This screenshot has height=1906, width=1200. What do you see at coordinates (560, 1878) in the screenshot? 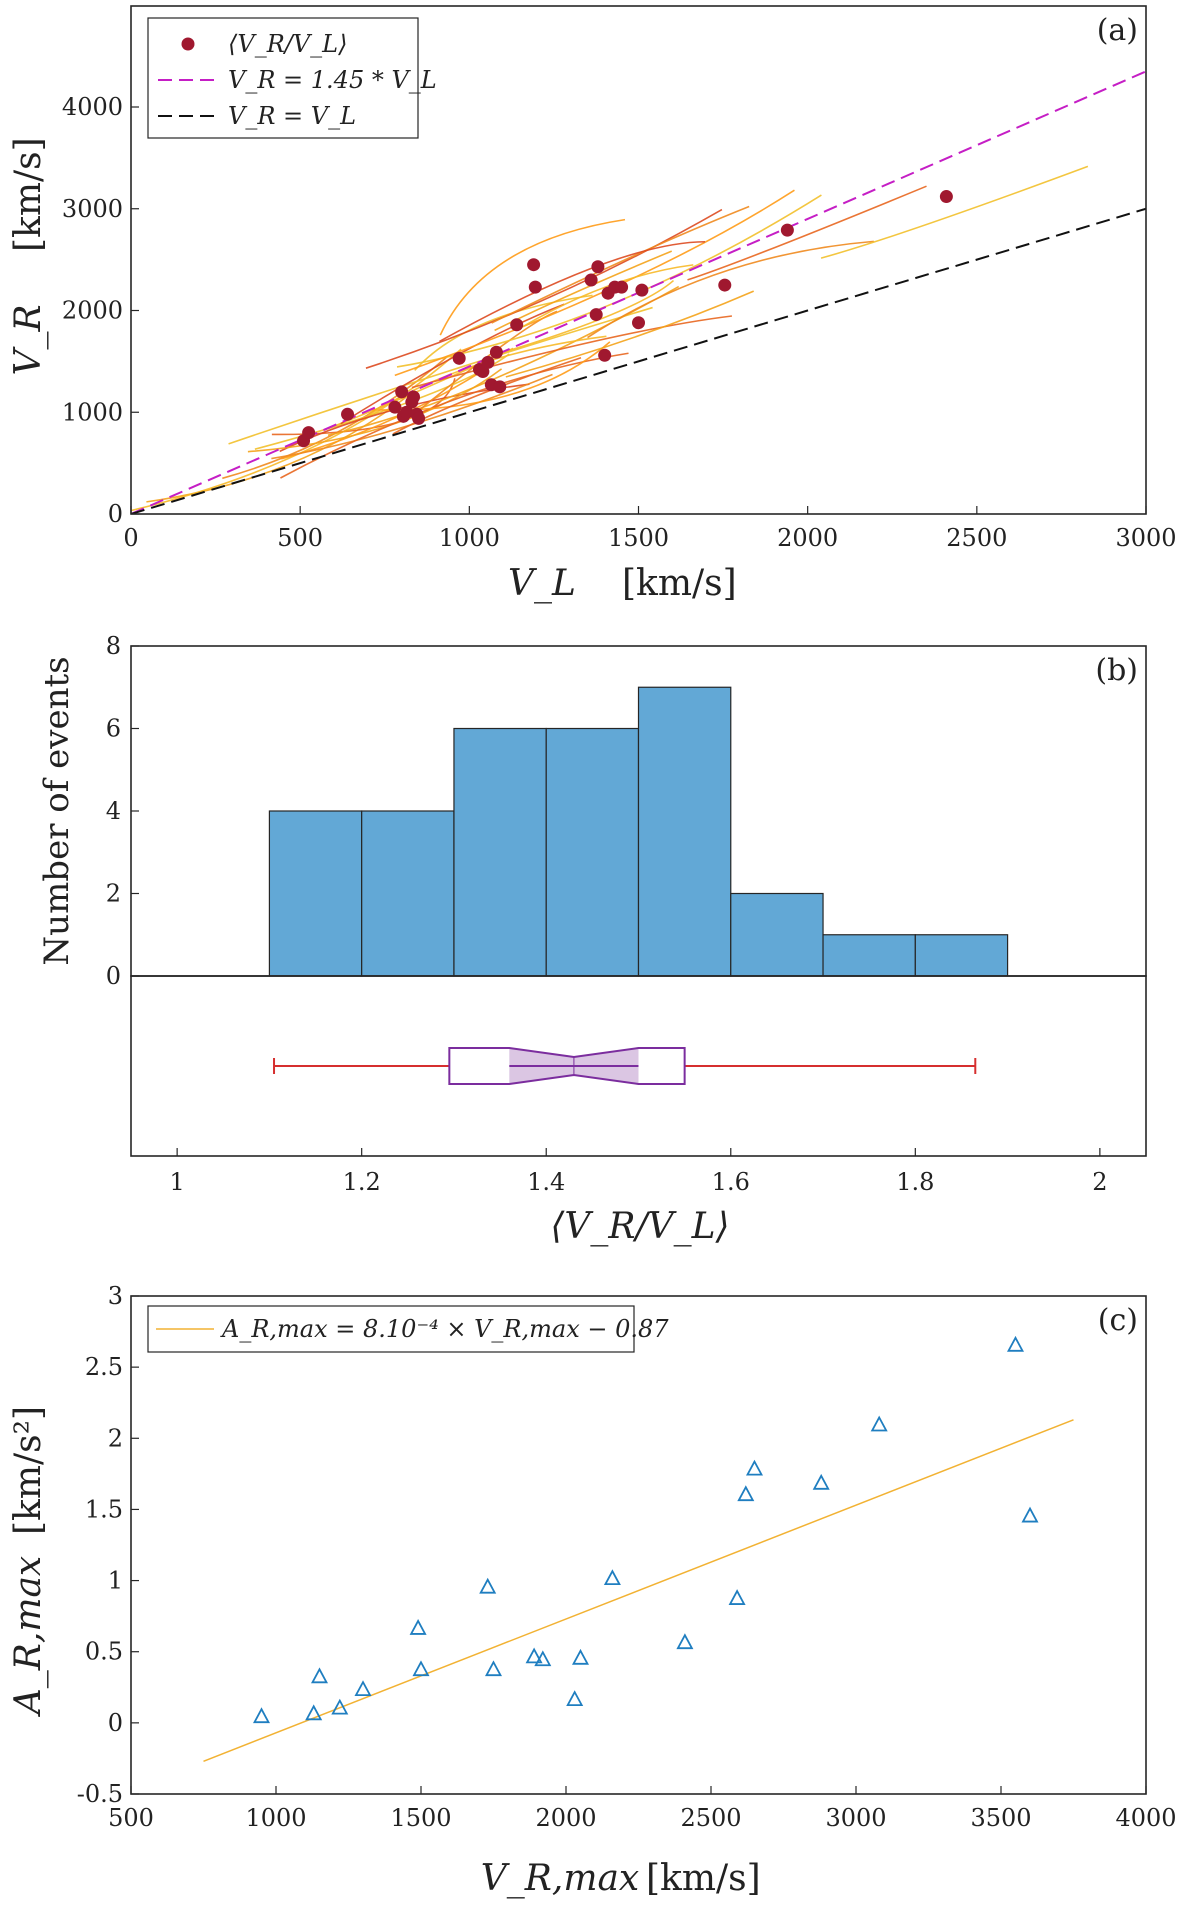
I see `panel-c-x-label: V_R,max` at bounding box center [560, 1878].